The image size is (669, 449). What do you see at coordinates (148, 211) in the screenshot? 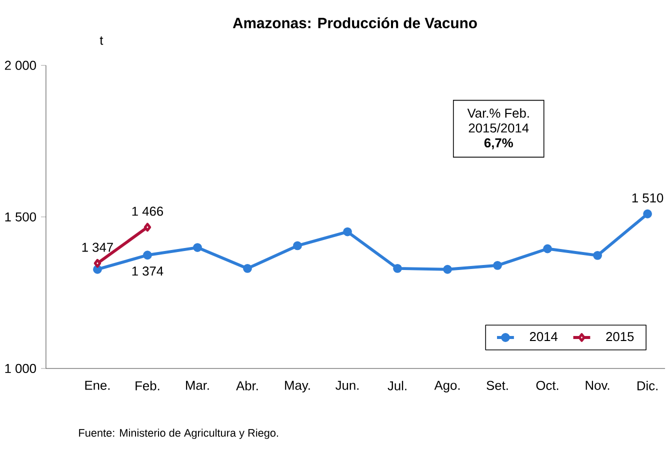
I see `data-label: 1 466` at bounding box center [148, 211].